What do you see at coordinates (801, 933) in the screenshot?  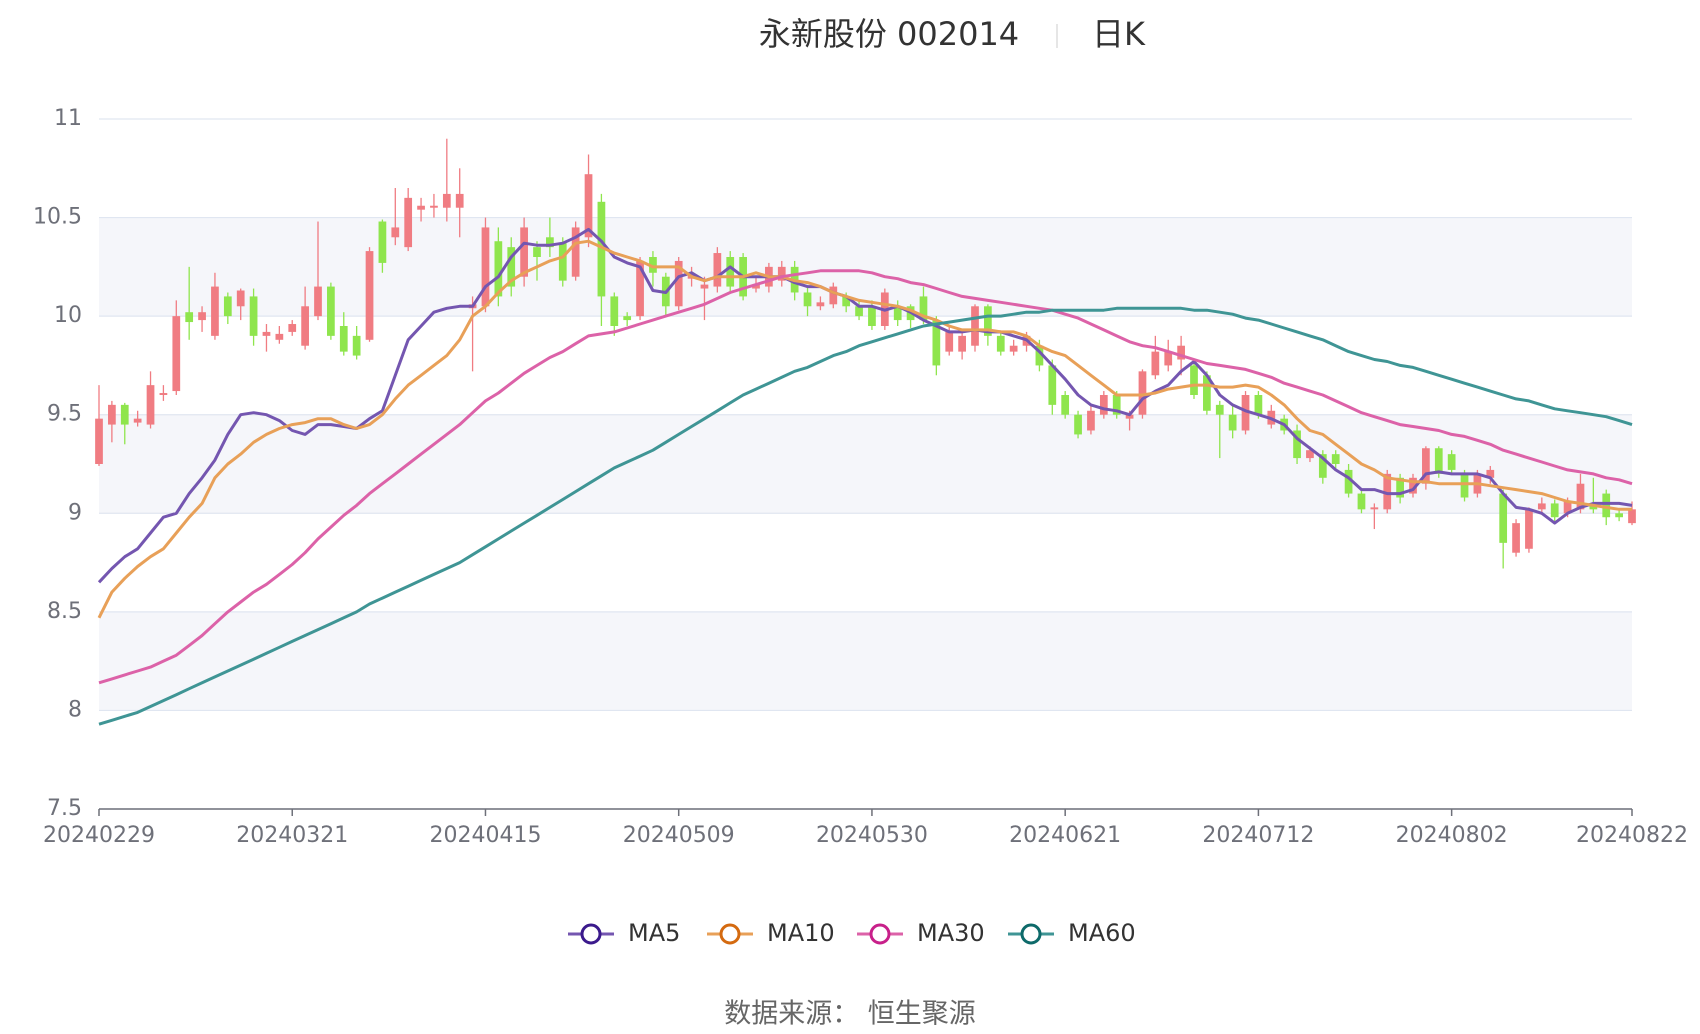 I see `legend-label: MA10` at bounding box center [801, 933].